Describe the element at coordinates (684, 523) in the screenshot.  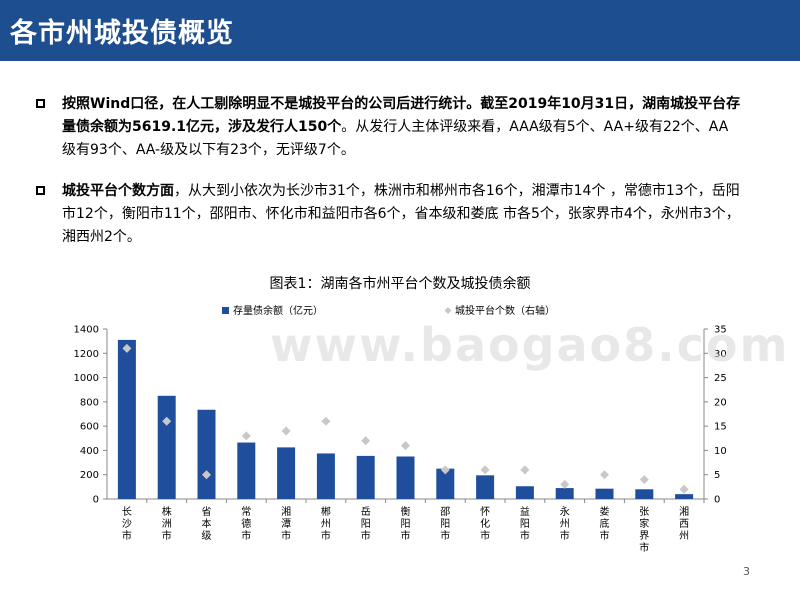
I see `category-label: 湘西州` at that location.